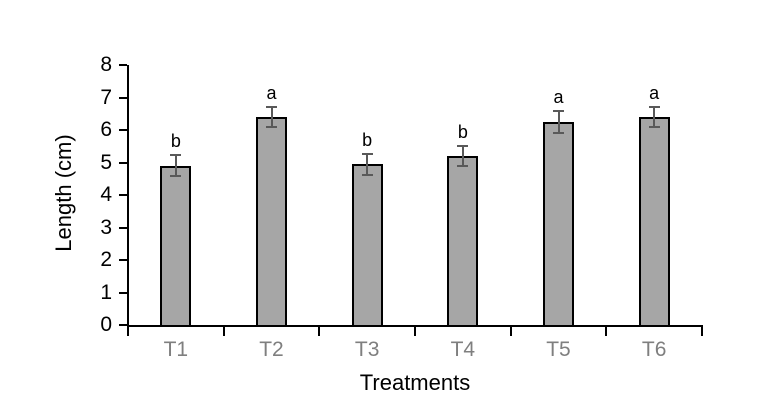  What do you see at coordinates (654, 349) in the screenshot?
I see `x-axis-tick-label: T6` at bounding box center [654, 349].